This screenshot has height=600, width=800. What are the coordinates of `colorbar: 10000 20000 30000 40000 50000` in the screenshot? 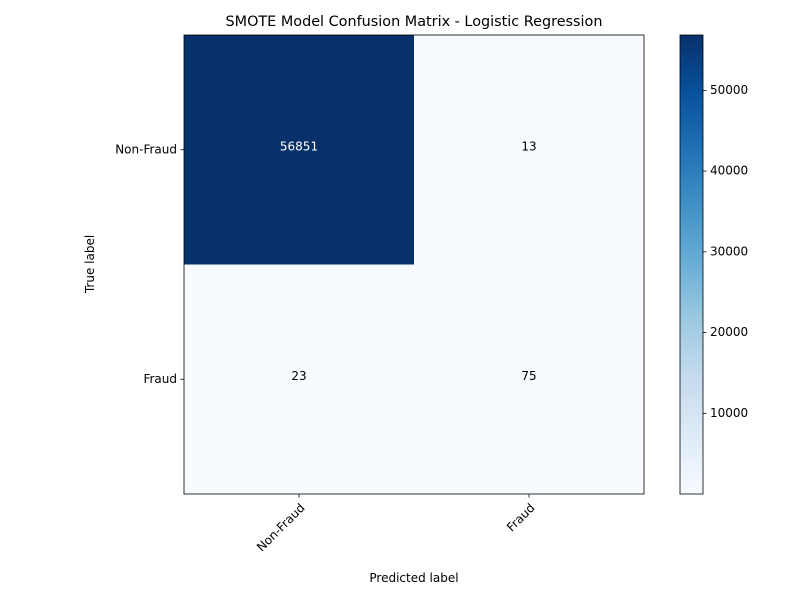 It's located at (713, 264).